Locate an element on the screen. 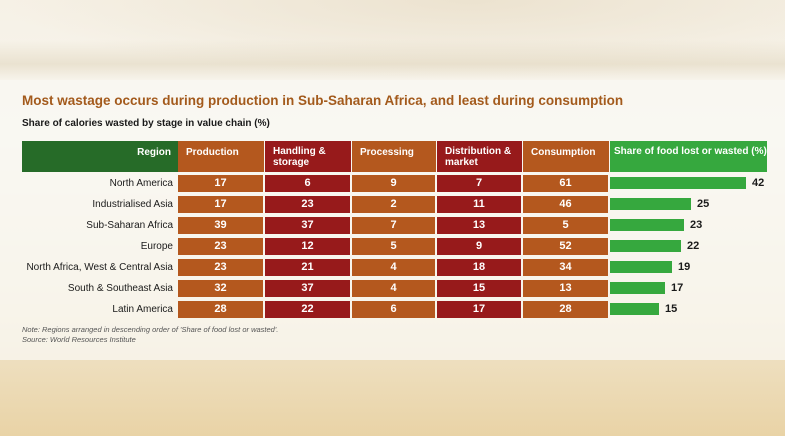 The image size is (785, 436). row-label: Latin America is located at coordinates (142, 309).